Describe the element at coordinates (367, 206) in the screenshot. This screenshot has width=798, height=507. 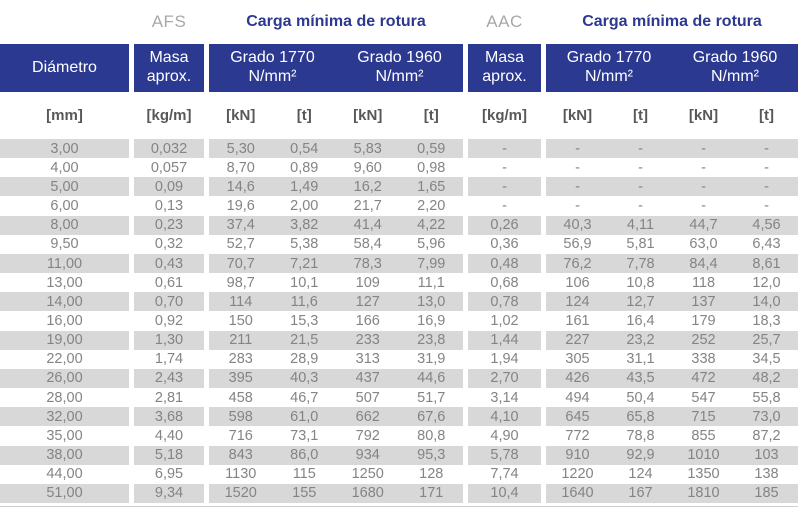
I see `table-cell: 21,7` at that location.